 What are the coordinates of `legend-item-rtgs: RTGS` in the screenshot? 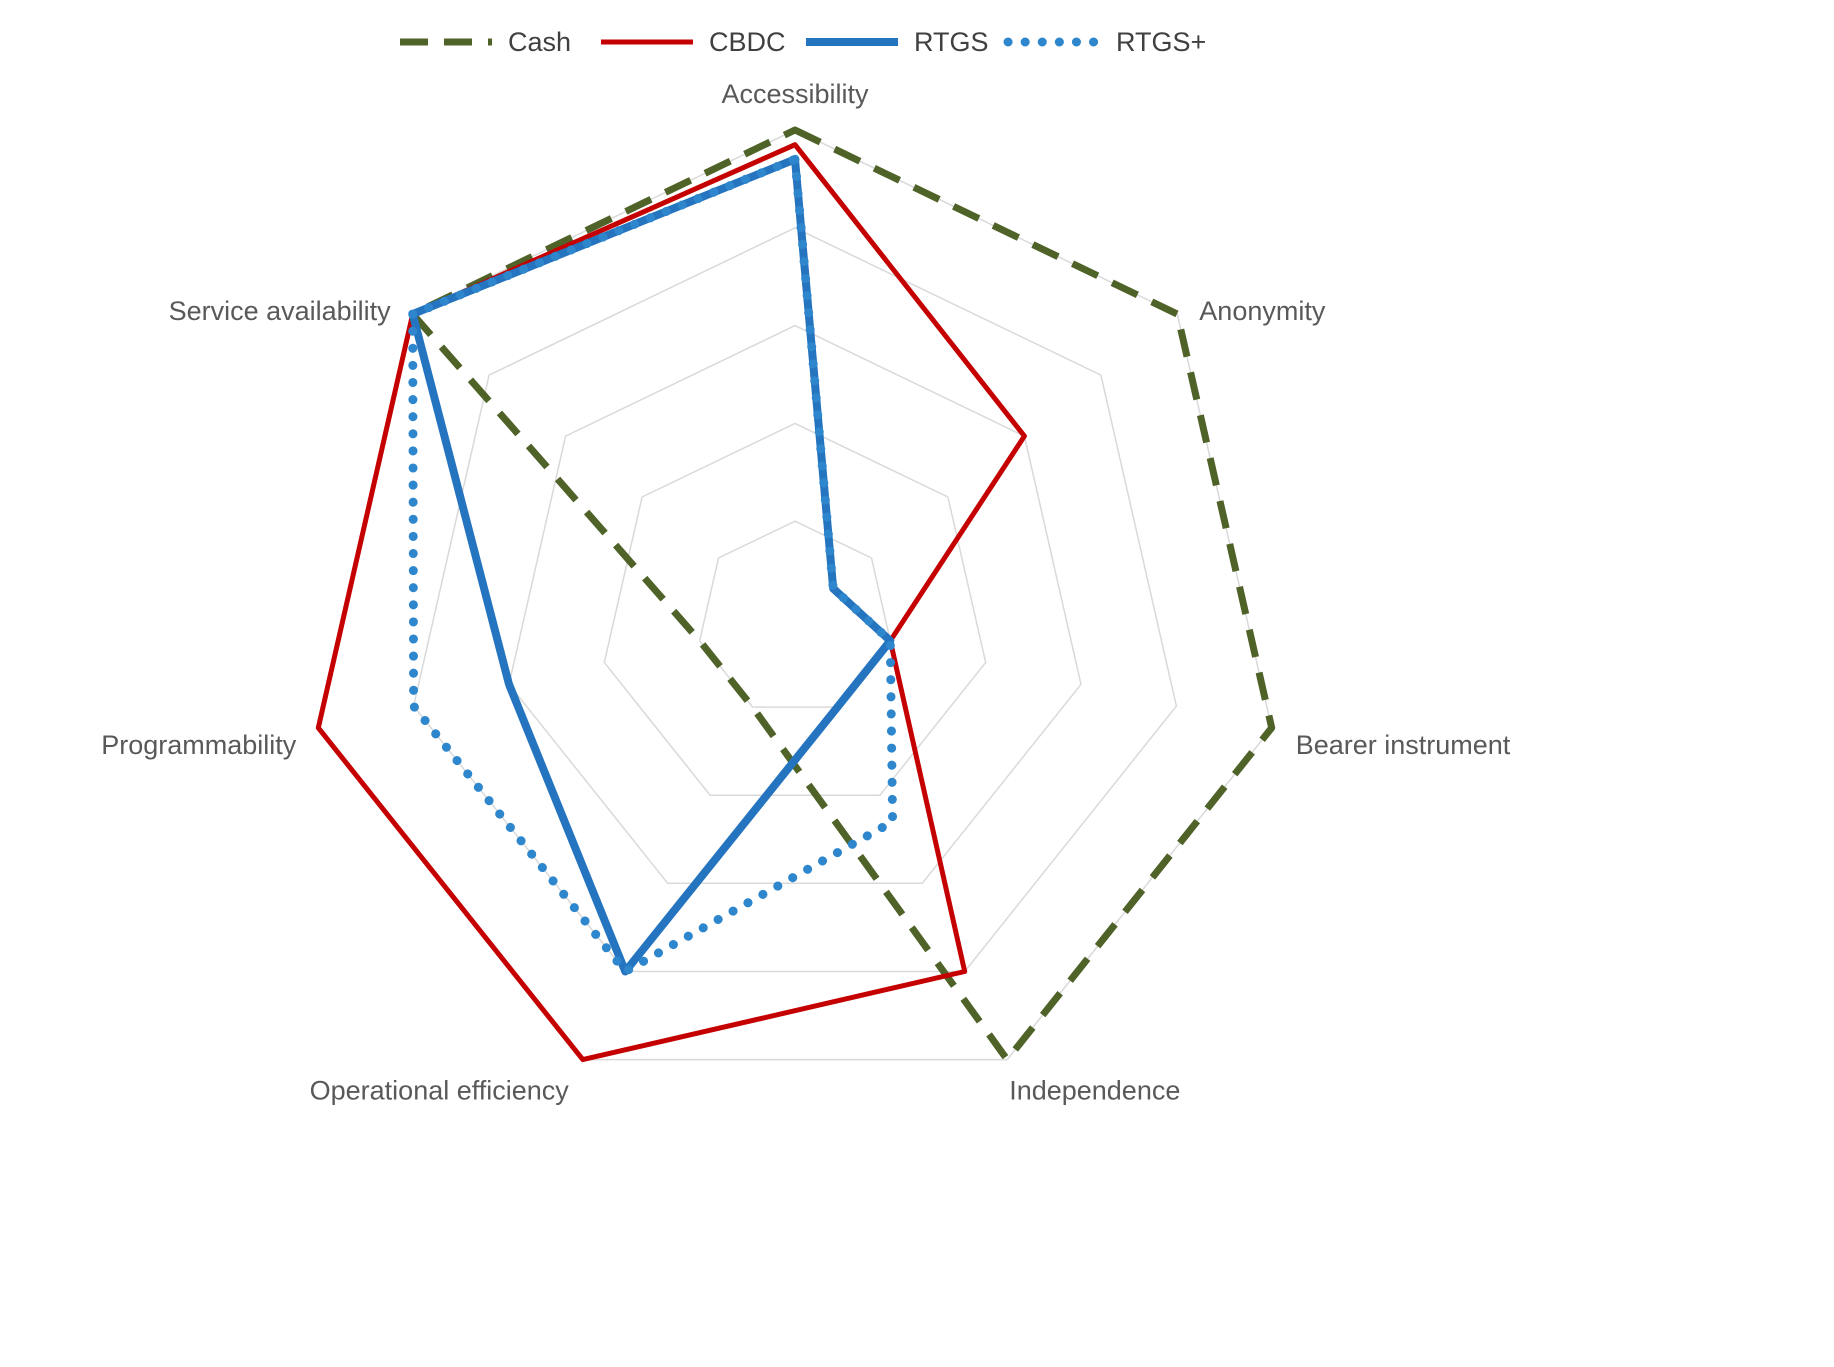 It's located at (897, 42).